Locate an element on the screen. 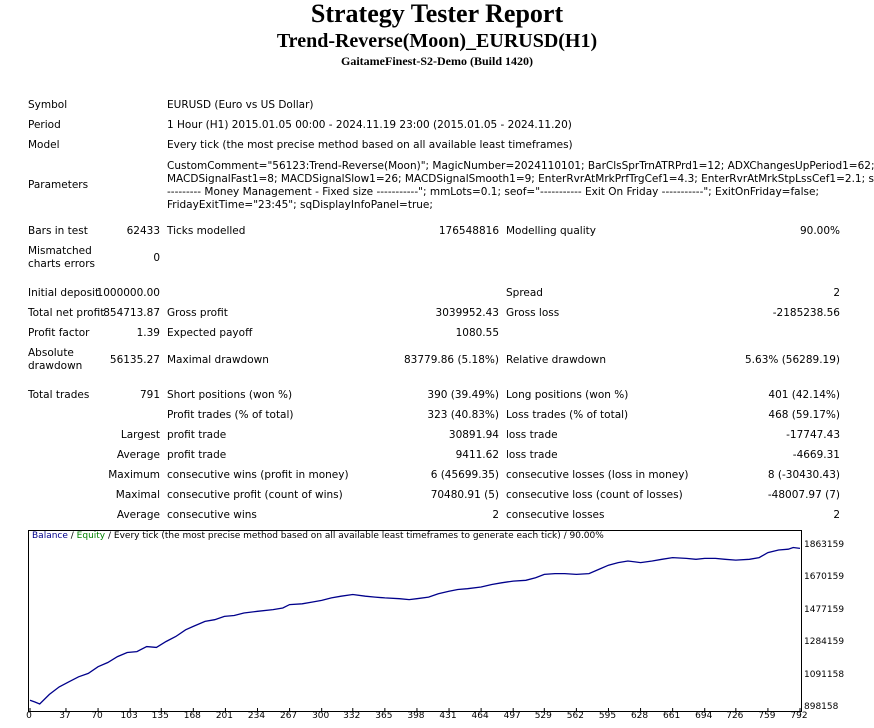 The width and height of the screenshot is (874, 728). x-tick-label: 759 is located at coordinates (767, 716).